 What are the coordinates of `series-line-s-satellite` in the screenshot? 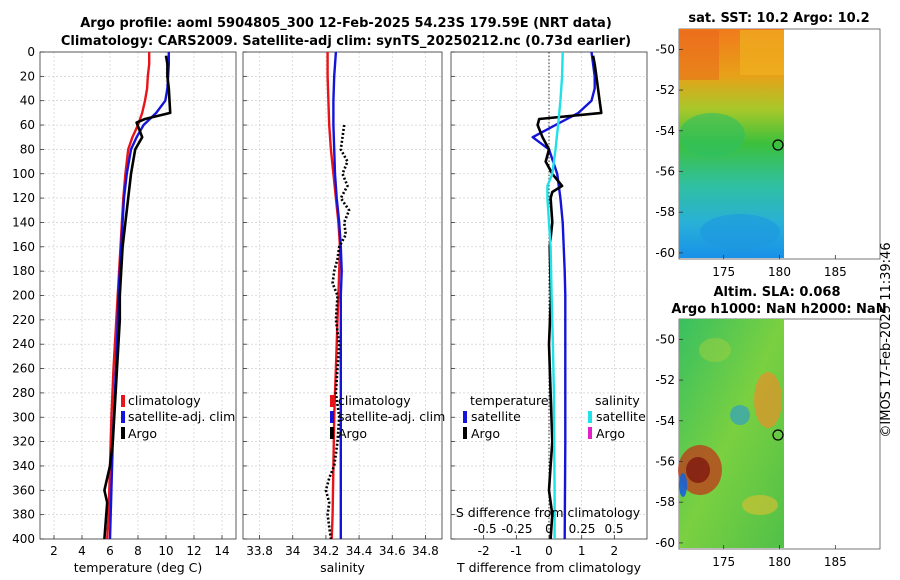 It's located at (555, 295).